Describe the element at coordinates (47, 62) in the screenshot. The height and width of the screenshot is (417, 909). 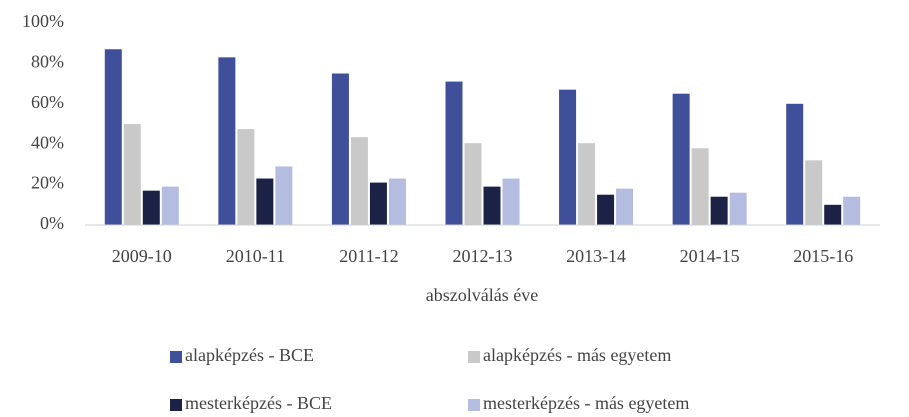
I see `y-tick-label: 80%` at that location.